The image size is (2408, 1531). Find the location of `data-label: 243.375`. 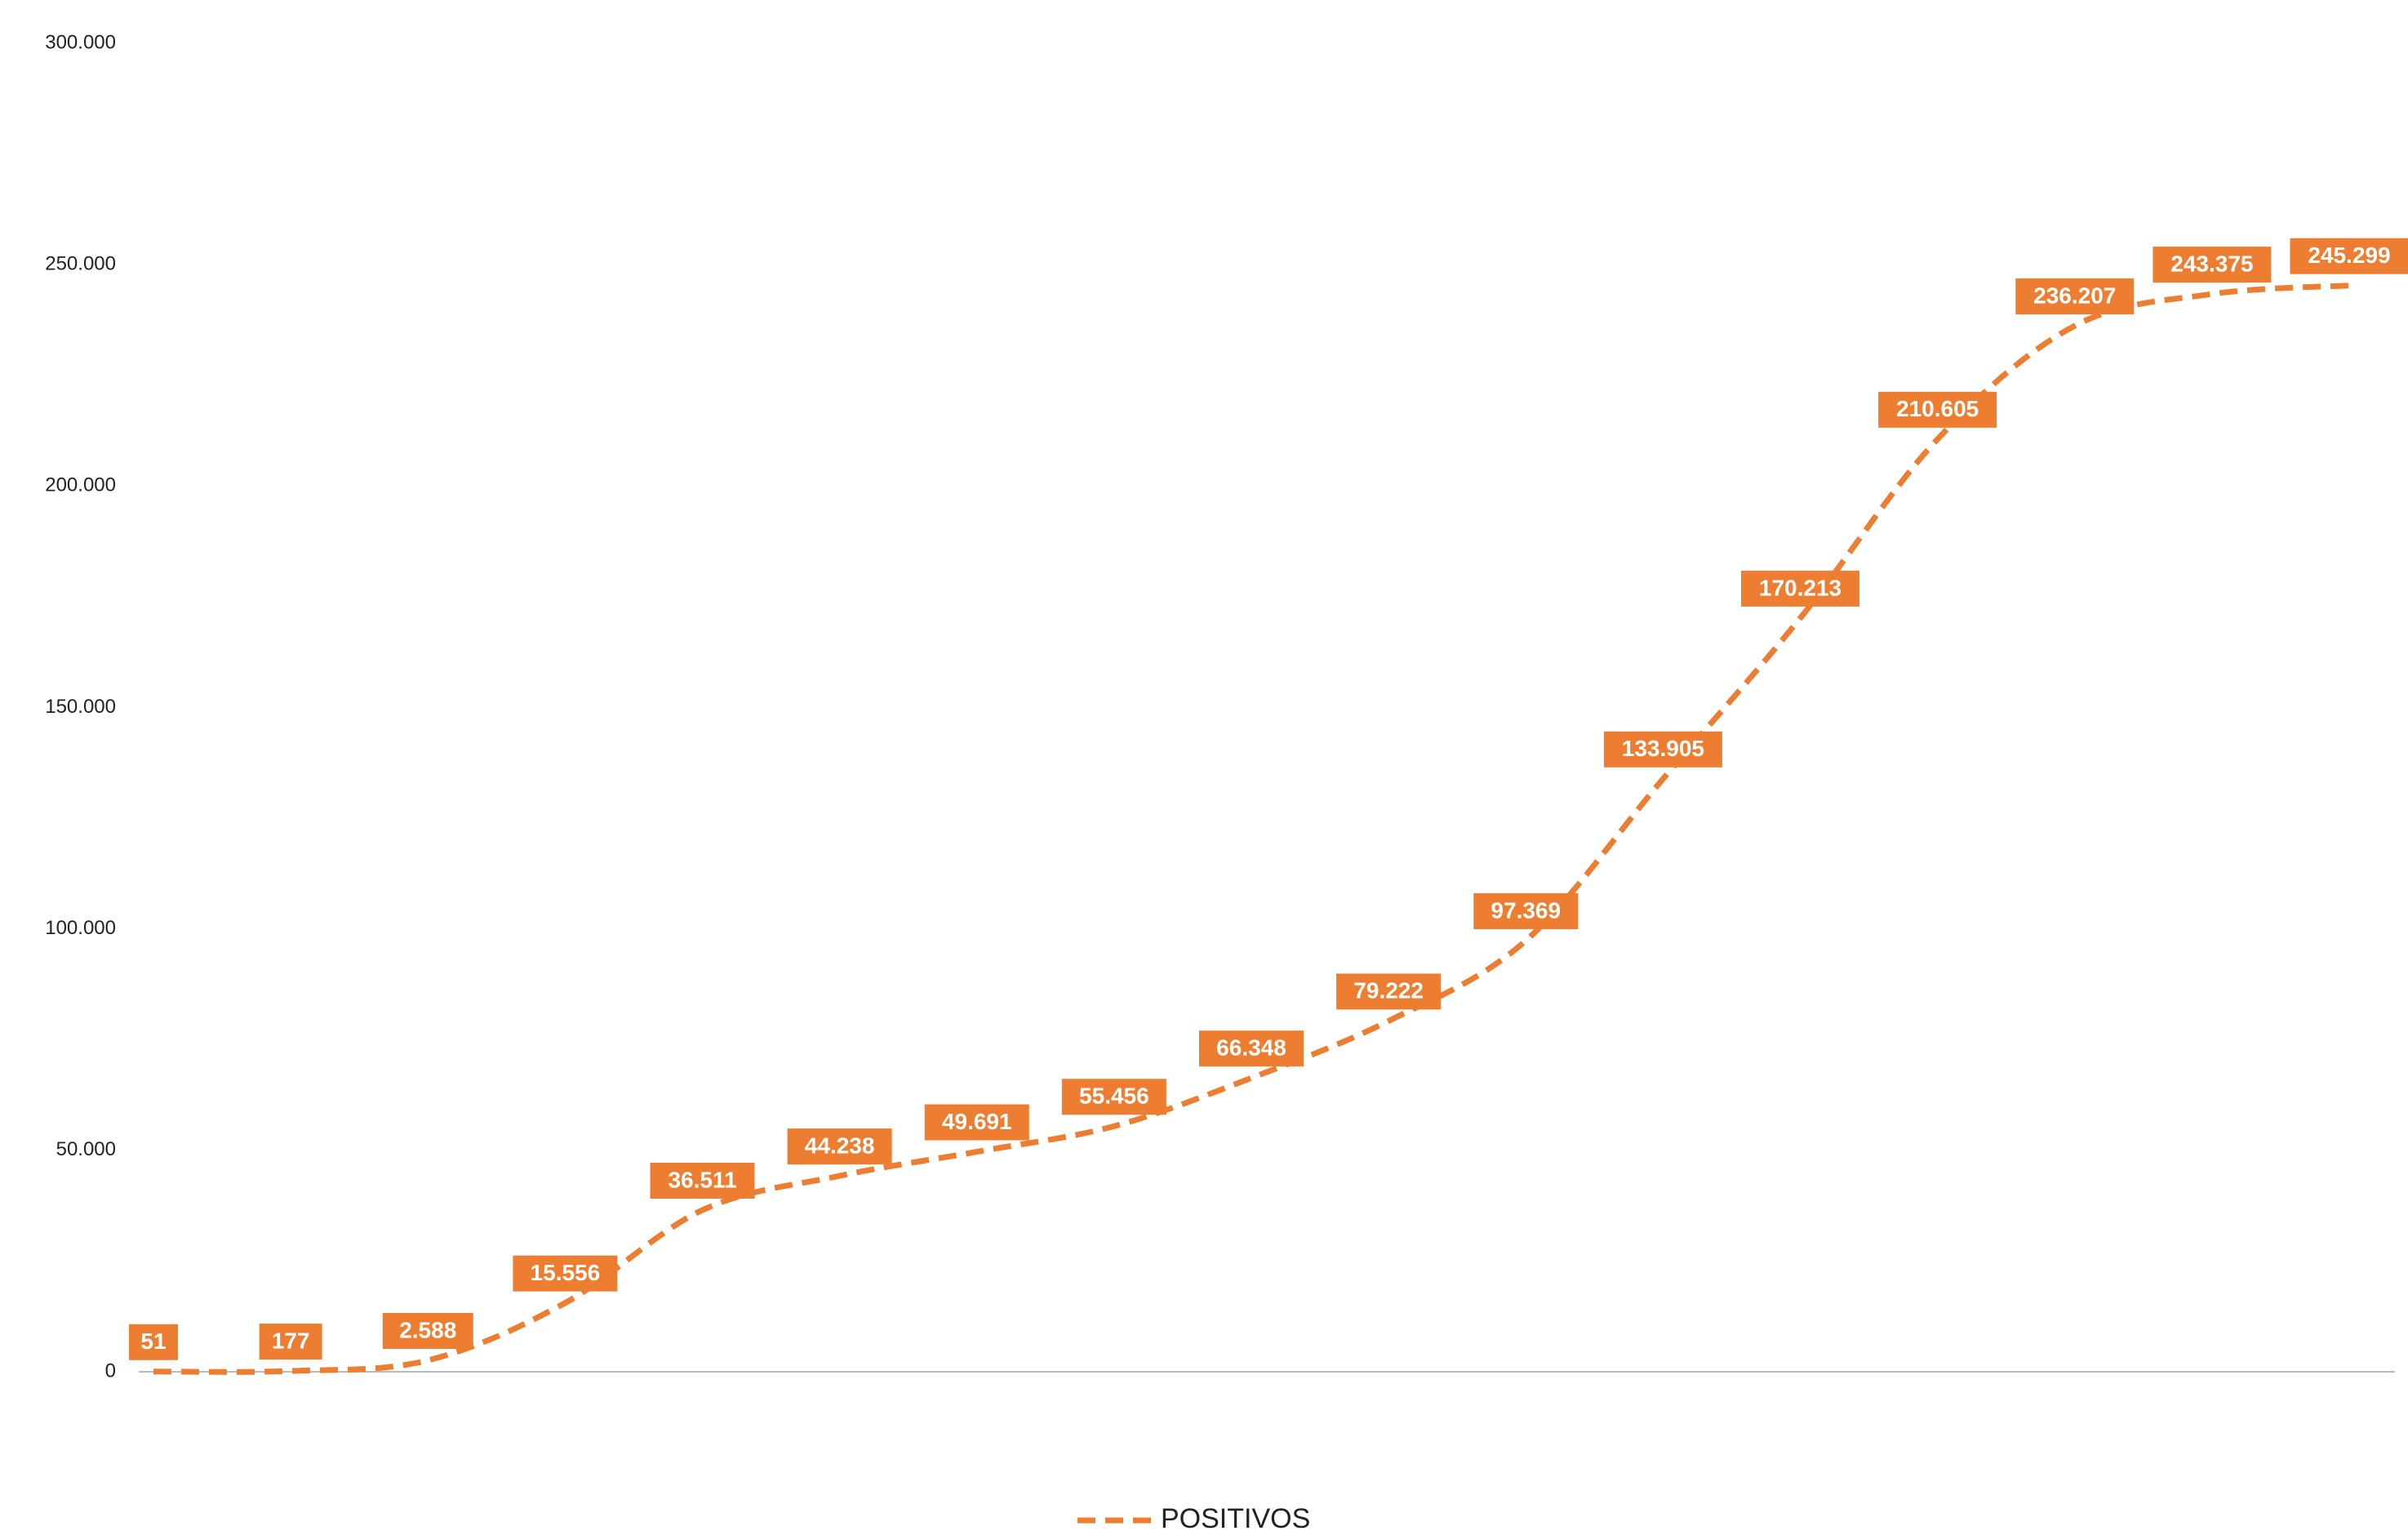

data-label: 243.375 is located at coordinates (2211, 263).